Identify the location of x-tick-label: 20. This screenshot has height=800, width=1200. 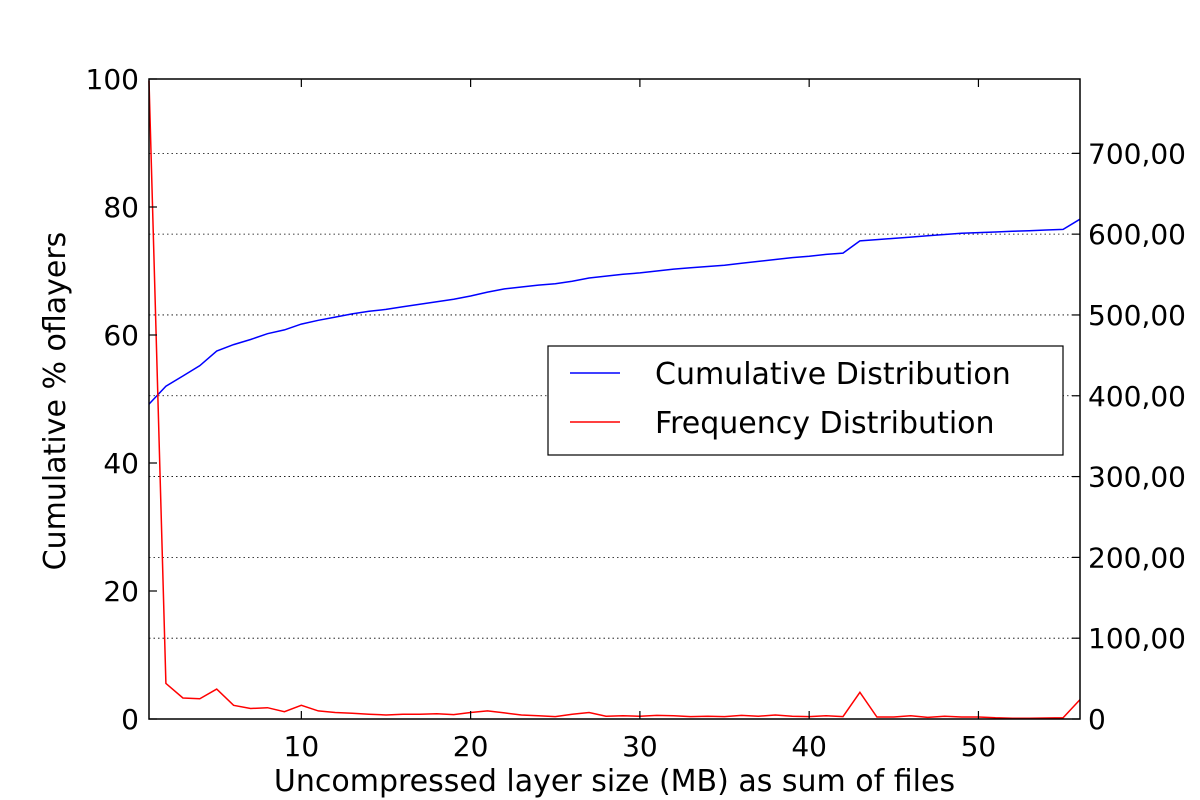
(471, 746).